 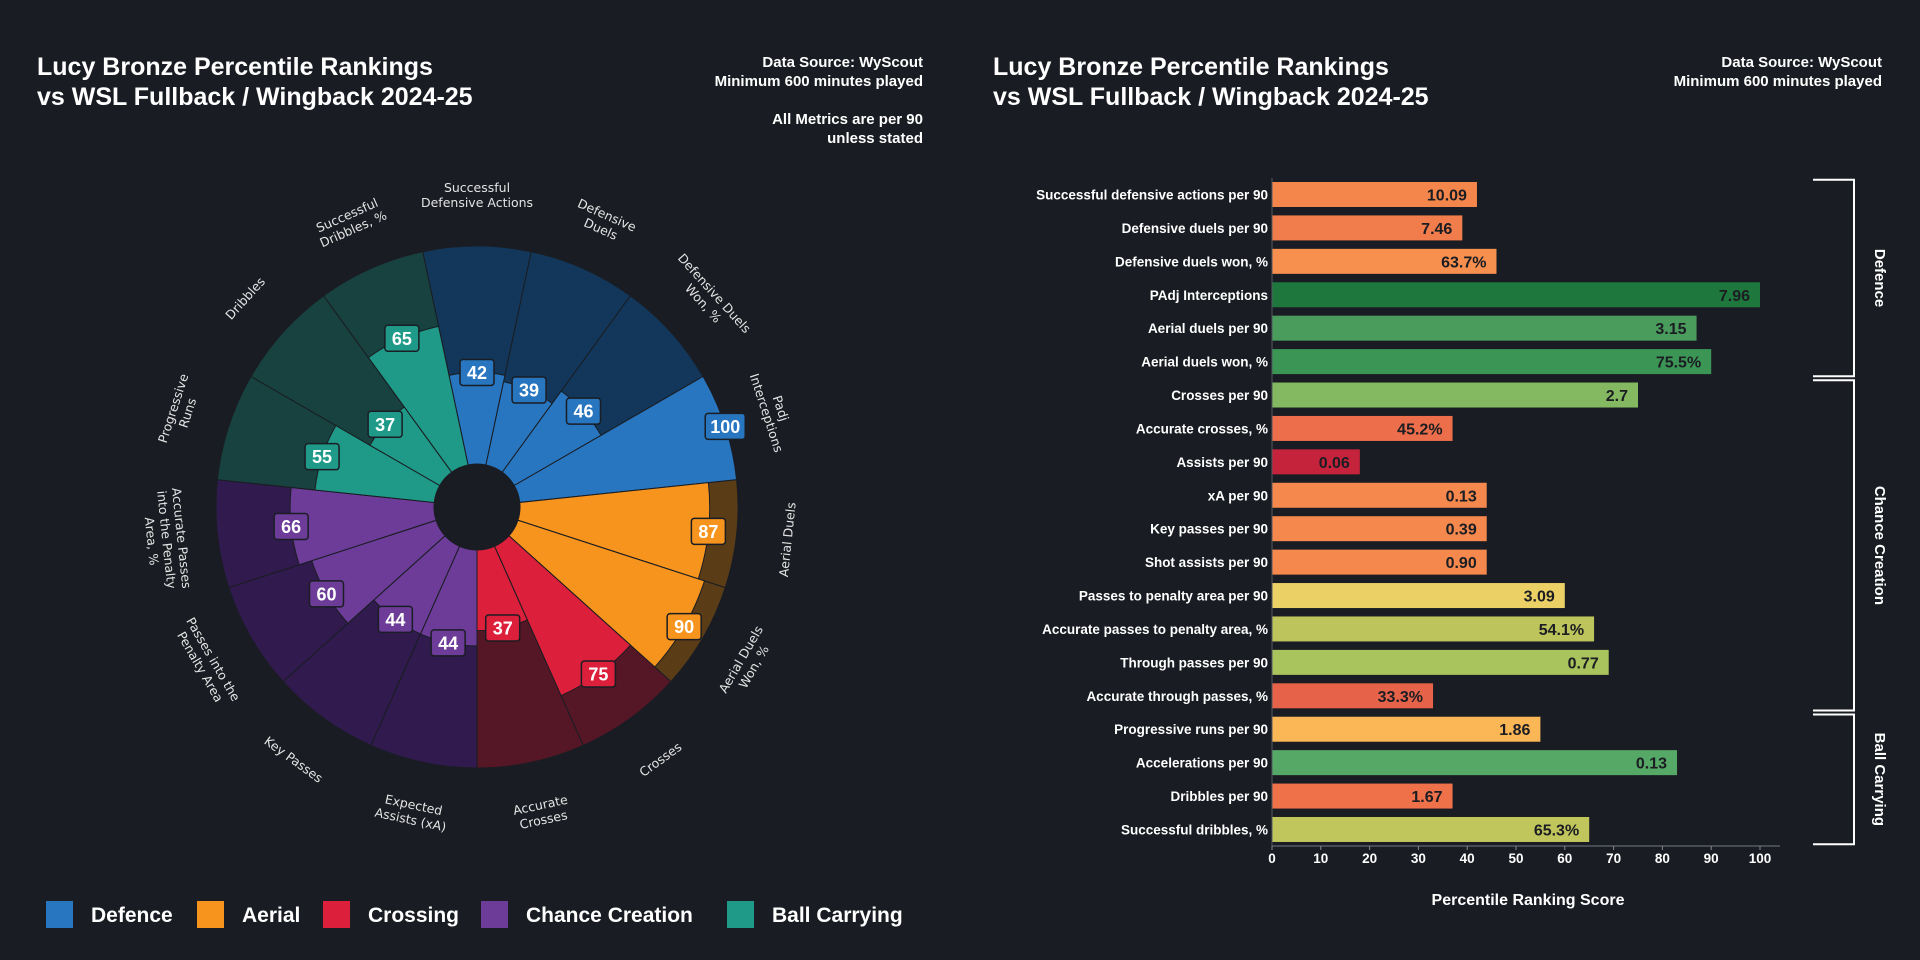 I want to click on legend-label: Ball Carrying, so click(x=837, y=915).